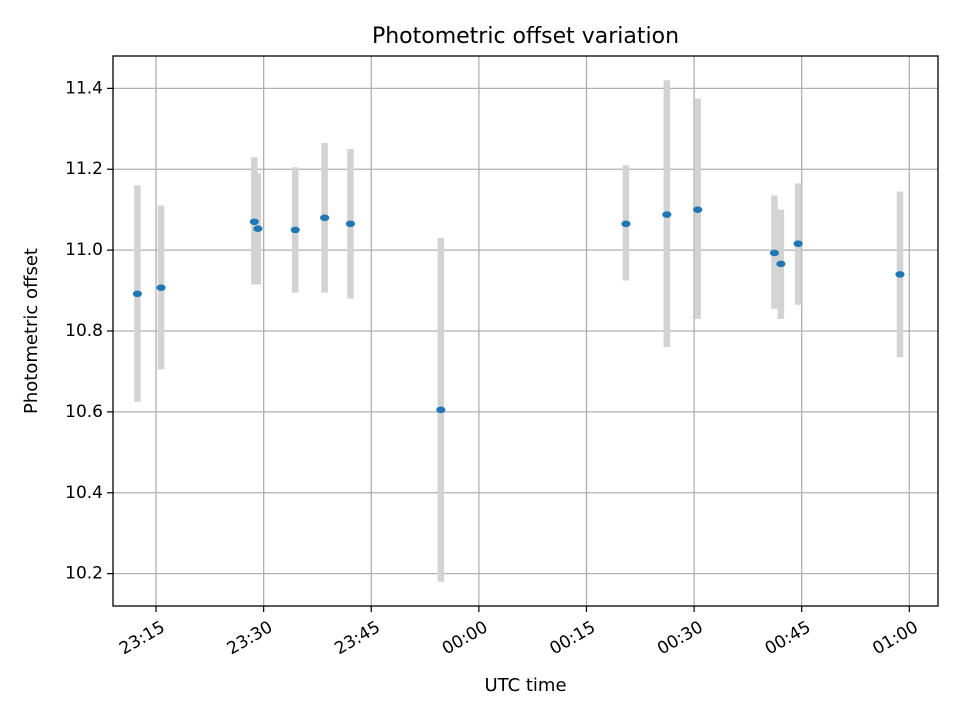  I want to click on chart-title: Photometric offset variation, so click(525, 36).